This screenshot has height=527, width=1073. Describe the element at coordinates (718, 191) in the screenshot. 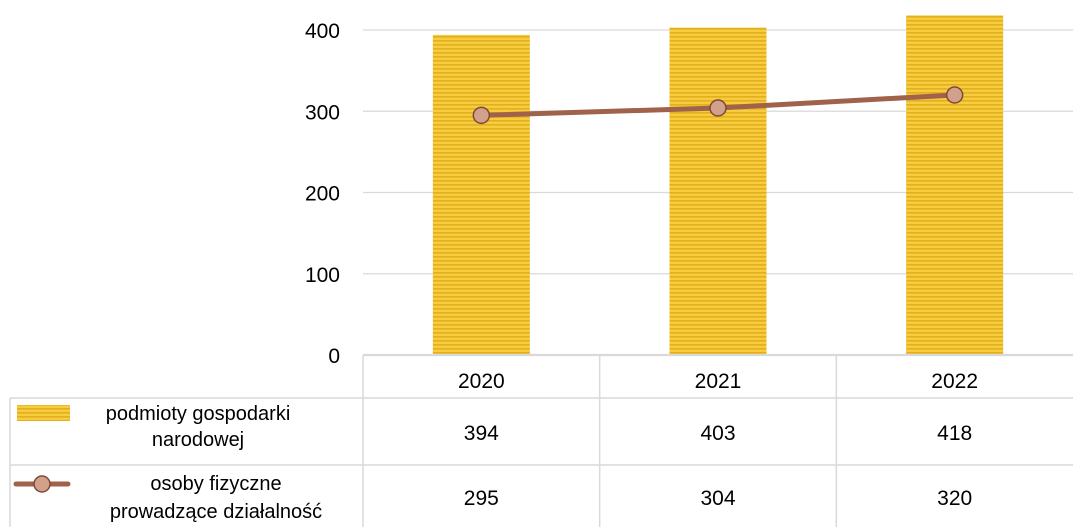

I see `bar-2021` at that location.